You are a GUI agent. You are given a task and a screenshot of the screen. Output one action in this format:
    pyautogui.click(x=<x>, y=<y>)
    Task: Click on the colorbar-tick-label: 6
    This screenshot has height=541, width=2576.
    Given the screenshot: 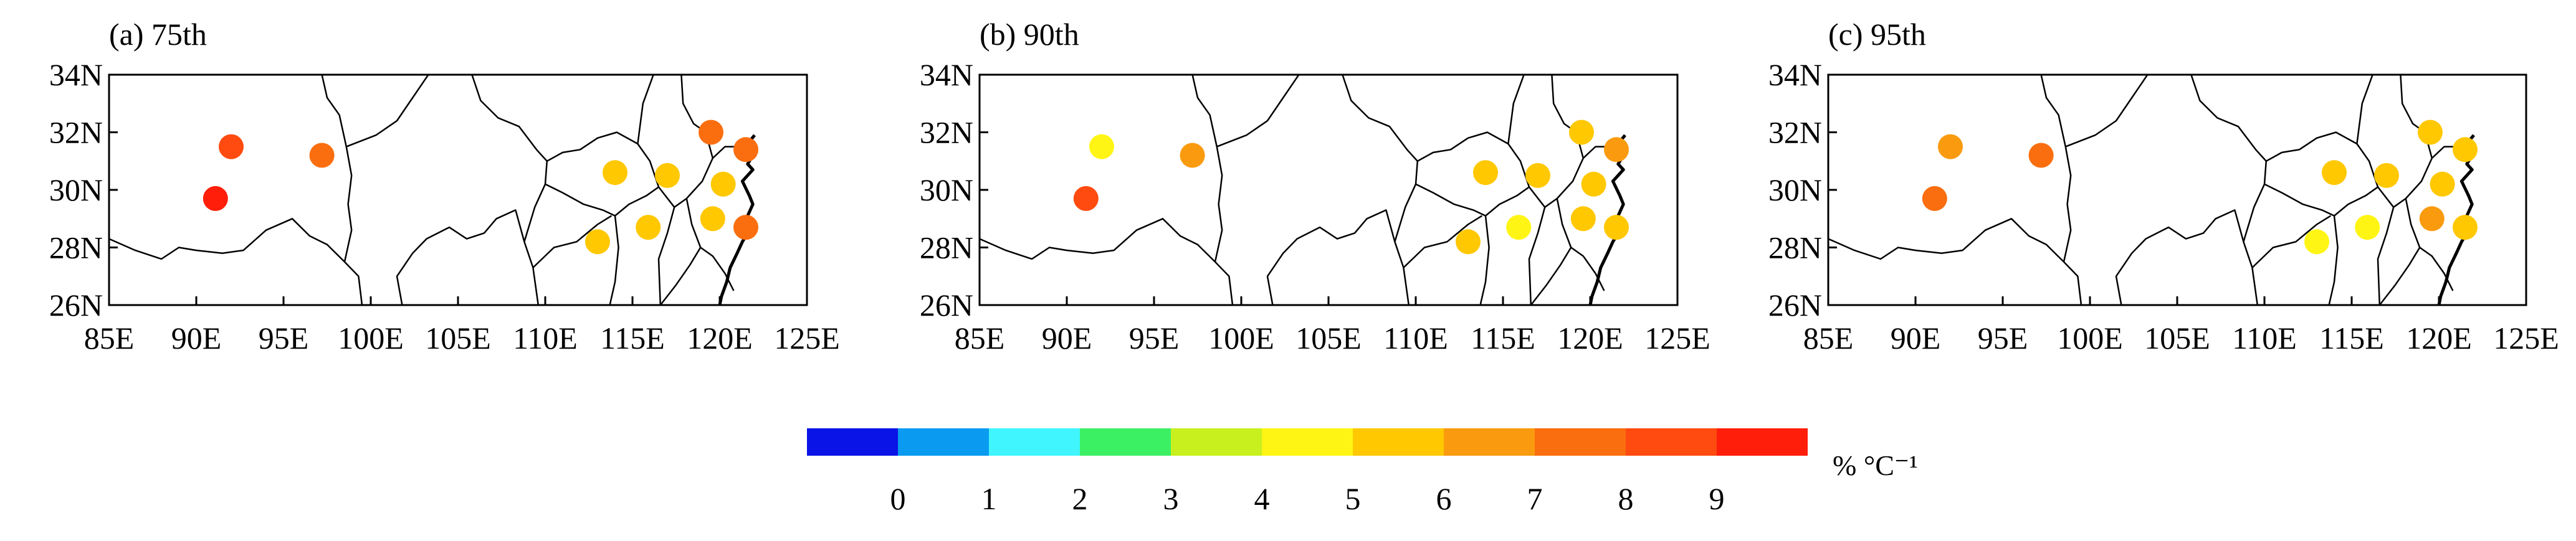 What is the action you would take?
    pyautogui.click(x=1444, y=498)
    